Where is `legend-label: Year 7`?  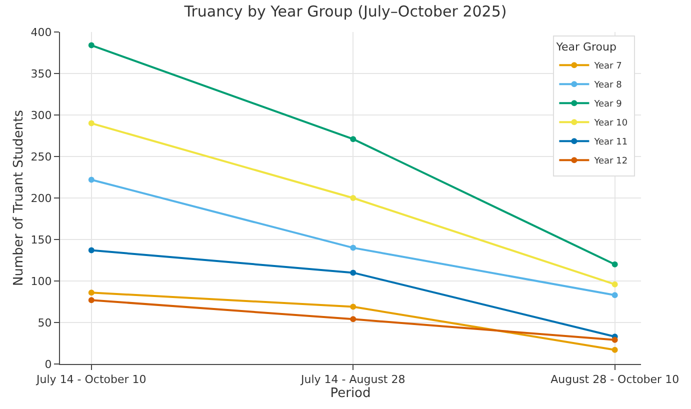
legend-label: Year 7 is located at coordinates (607, 67).